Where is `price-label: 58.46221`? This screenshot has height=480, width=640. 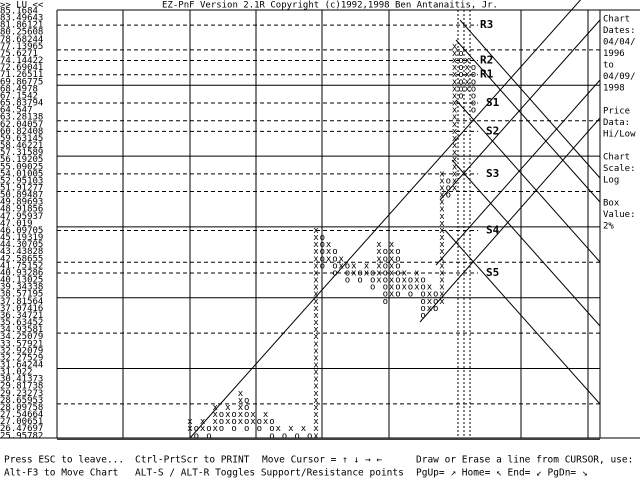 price-label: 58.46221 is located at coordinates (21, 146).